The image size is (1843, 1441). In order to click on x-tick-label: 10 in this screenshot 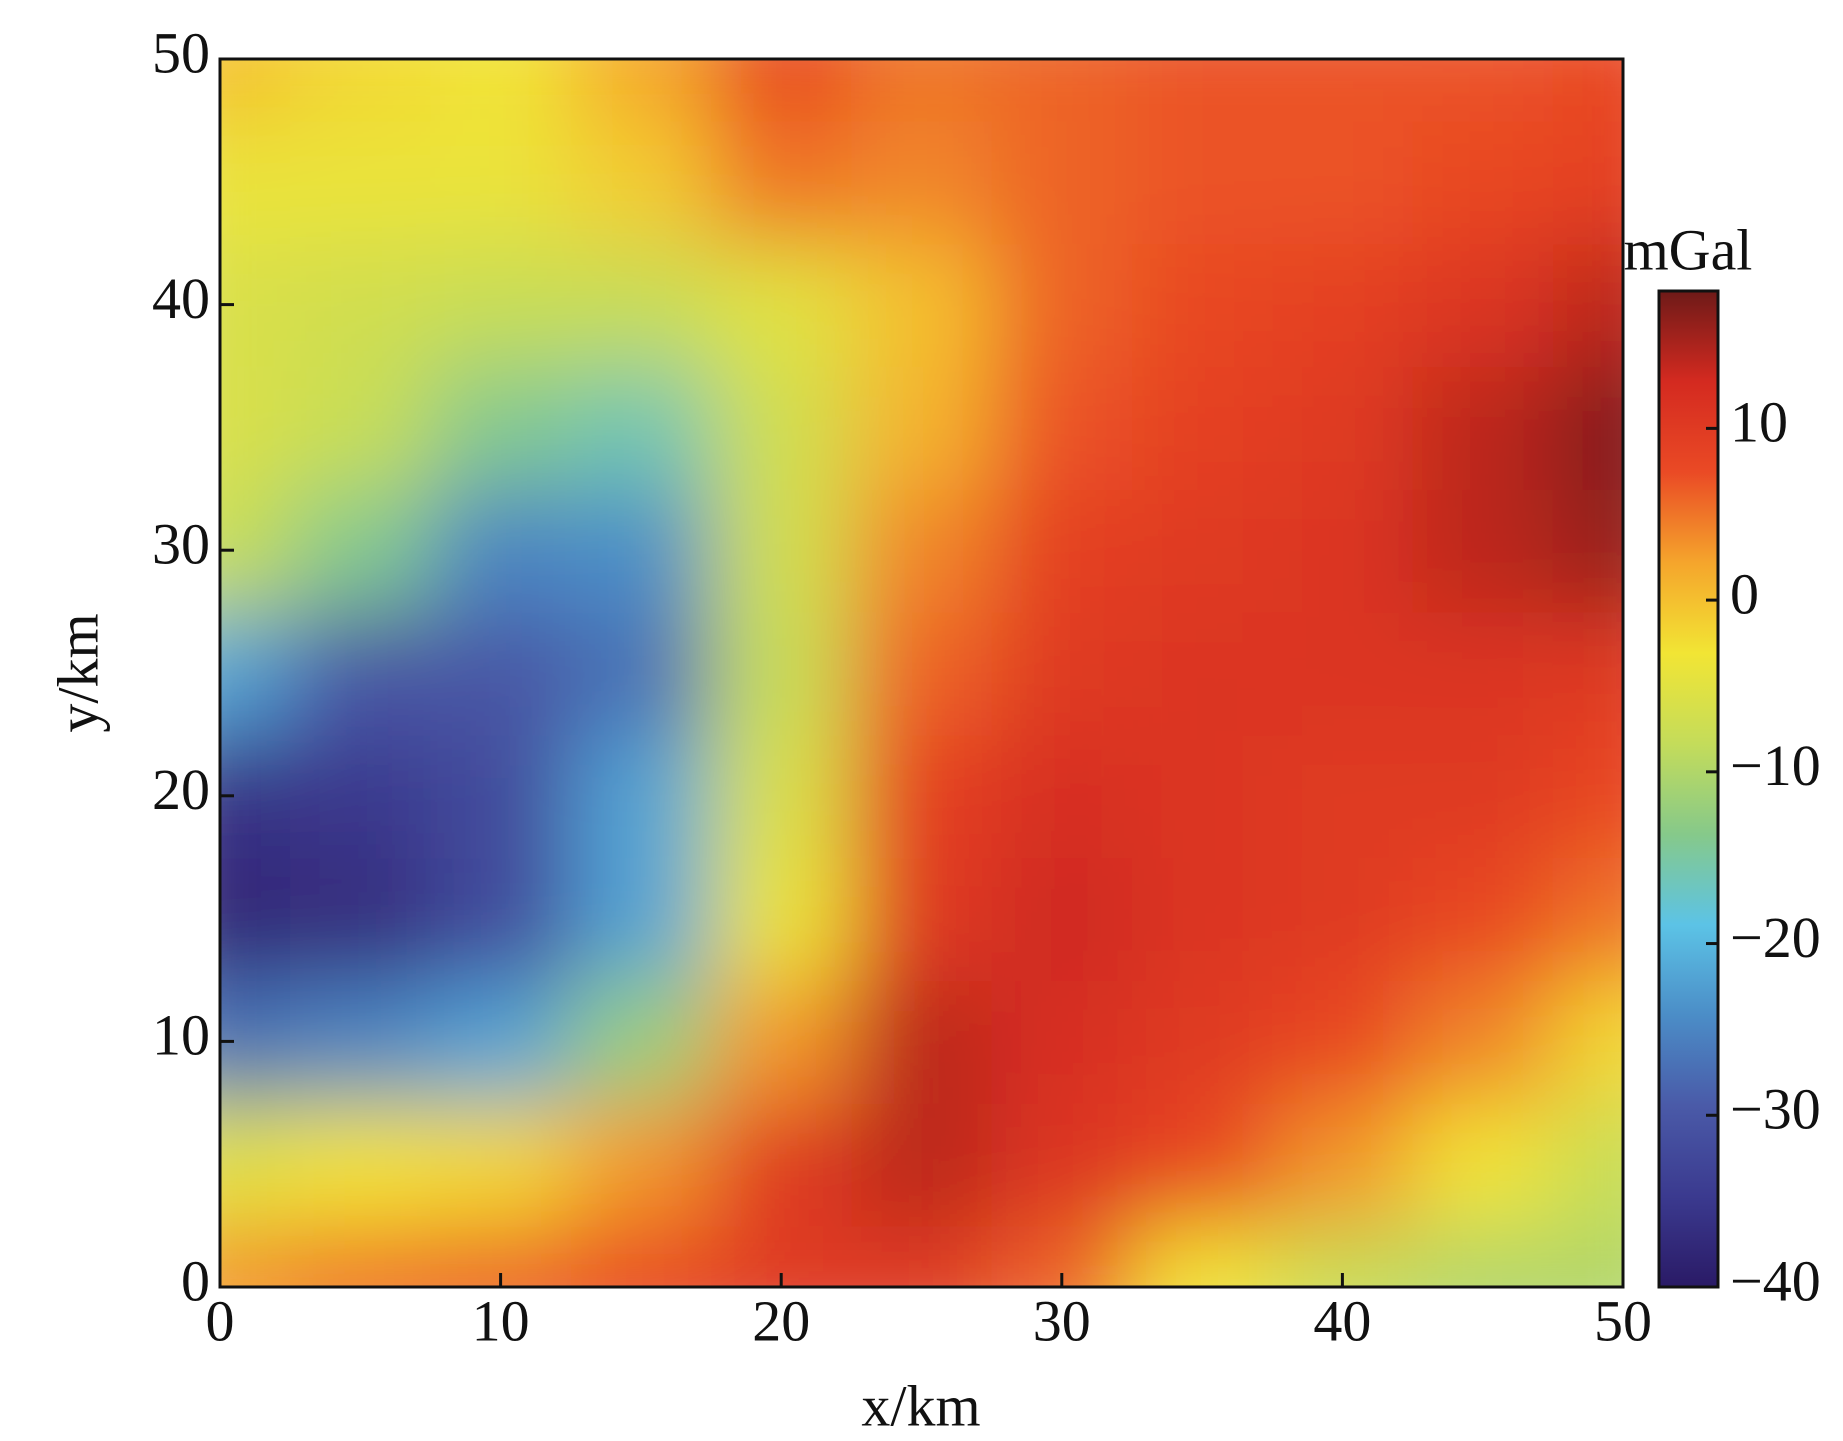, I will do `click(501, 1320)`.